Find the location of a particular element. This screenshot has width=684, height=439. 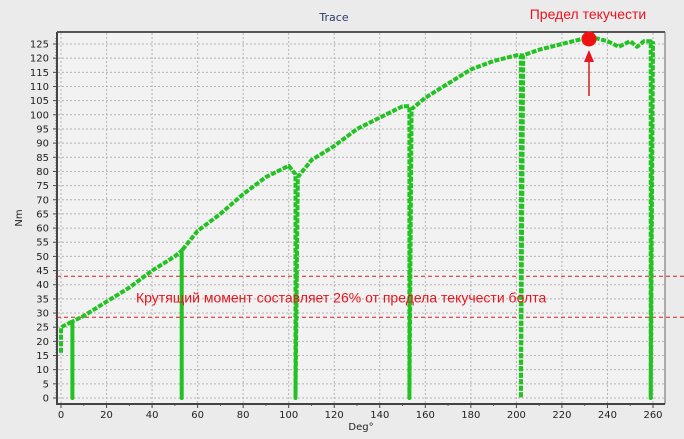

x-tick-label: 120 is located at coordinates (334, 415).